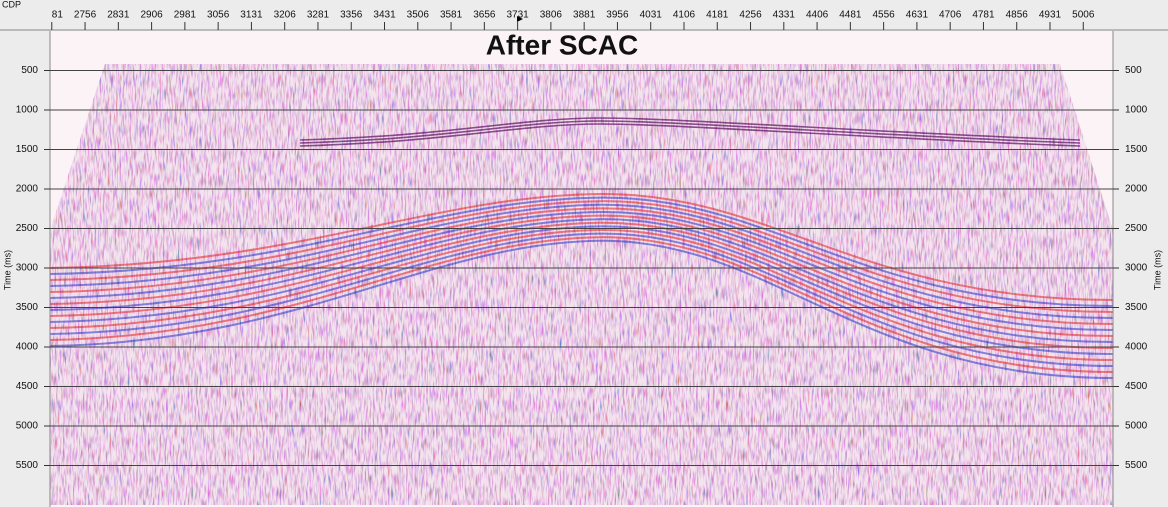 The image size is (1168, 507). What do you see at coordinates (850, 15) in the screenshot?
I see `x-tick-label: 4481` at bounding box center [850, 15].